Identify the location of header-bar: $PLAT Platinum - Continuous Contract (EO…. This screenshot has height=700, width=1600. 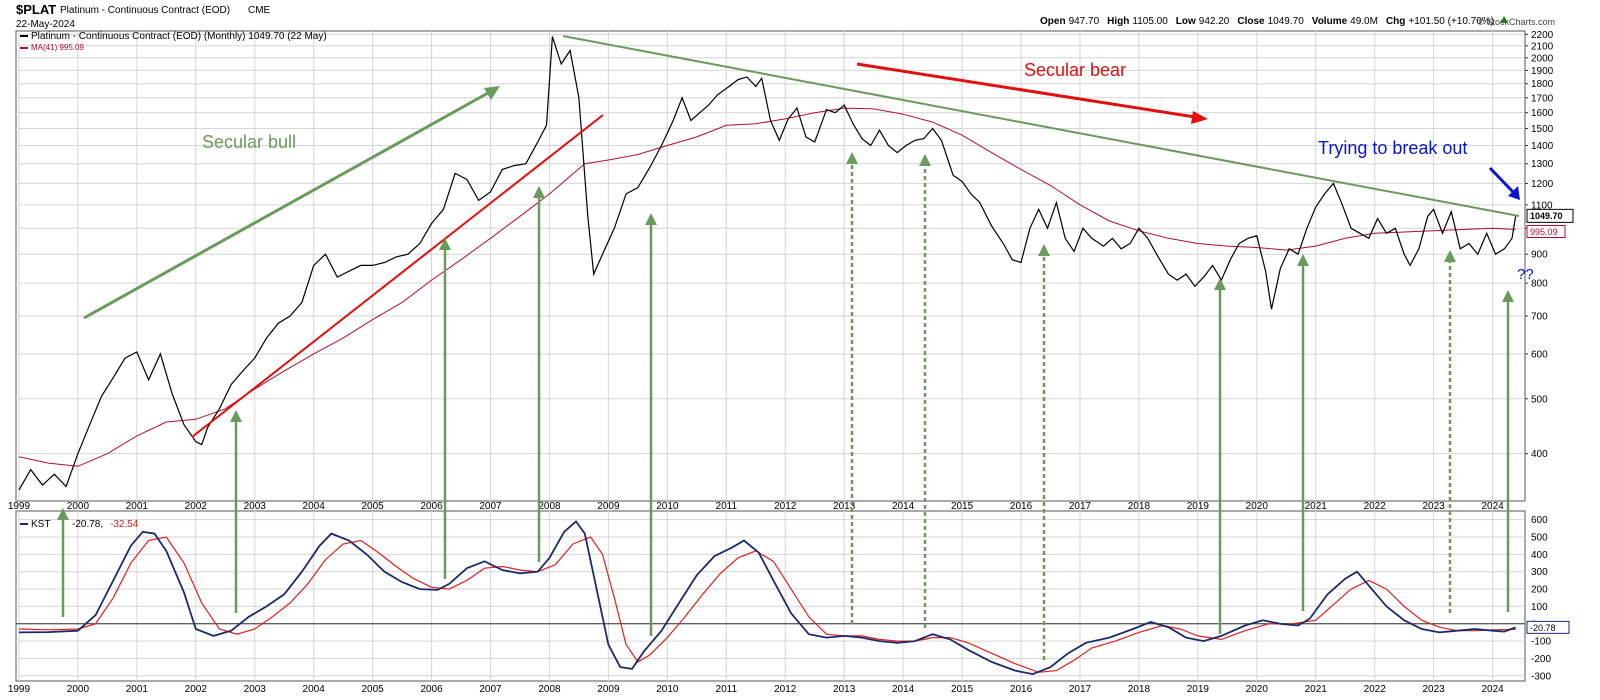
(785, 16).